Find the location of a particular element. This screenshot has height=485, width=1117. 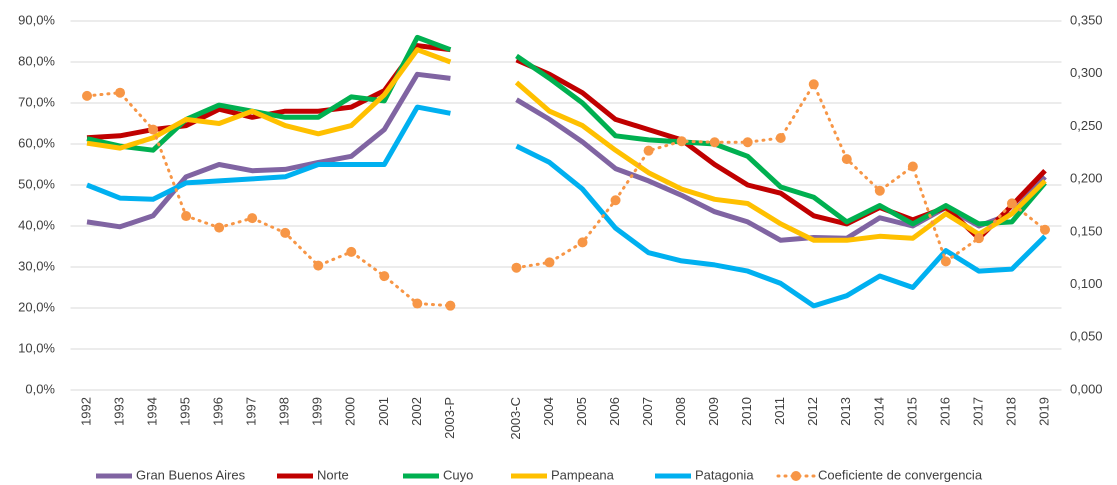

x-tick-label: 2005 is located at coordinates (581, 411).